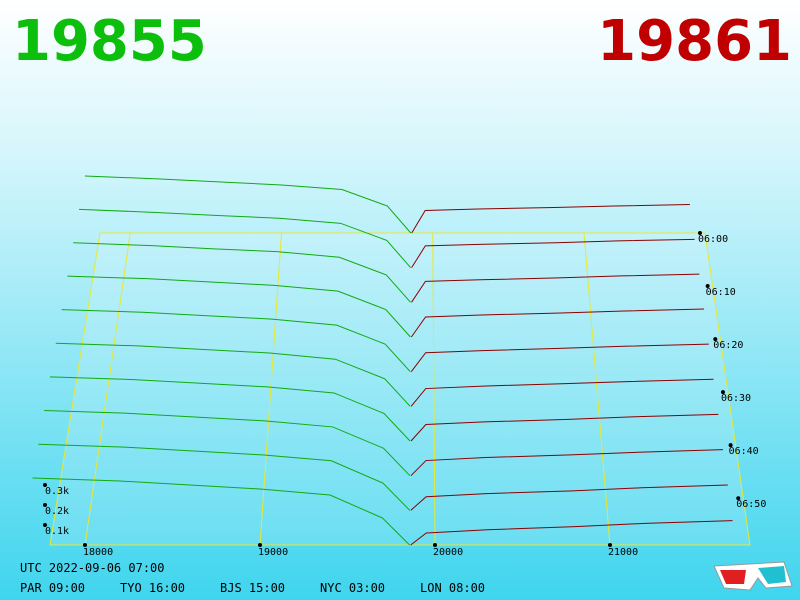 The height and width of the screenshot is (600, 800). I want to click on city-time: BJS 15:00, so click(252, 588).